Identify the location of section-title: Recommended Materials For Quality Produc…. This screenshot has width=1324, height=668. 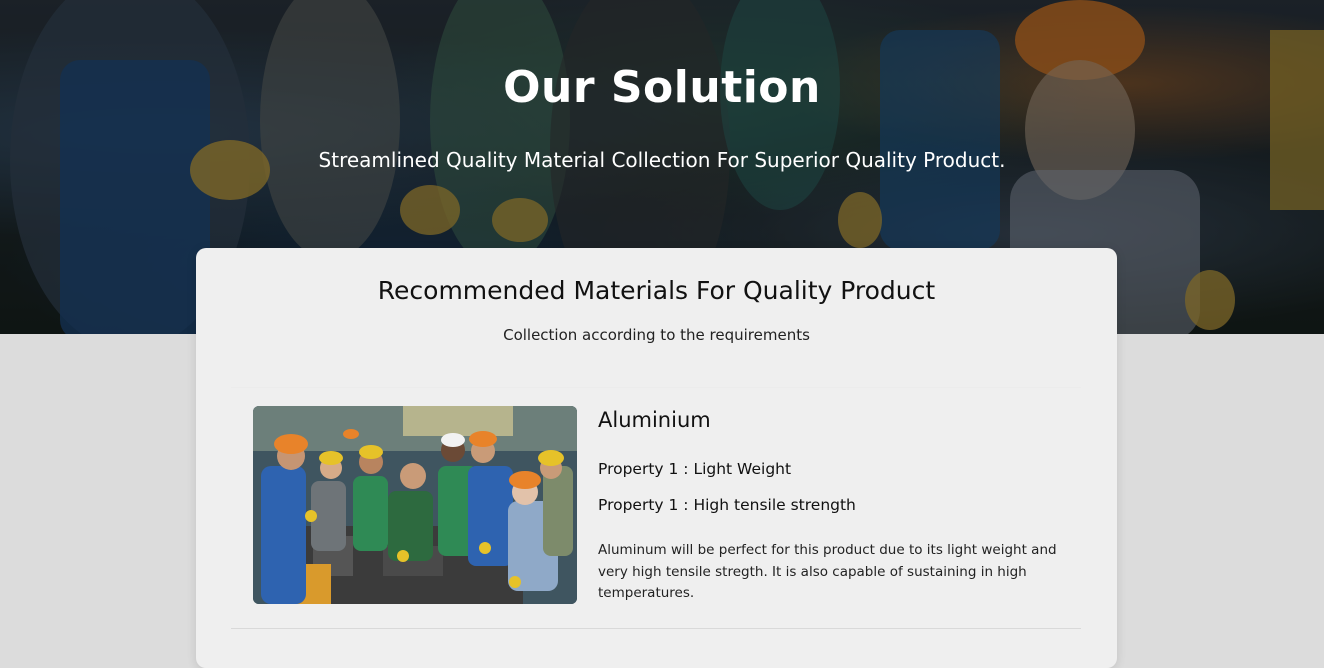
(656, 290).